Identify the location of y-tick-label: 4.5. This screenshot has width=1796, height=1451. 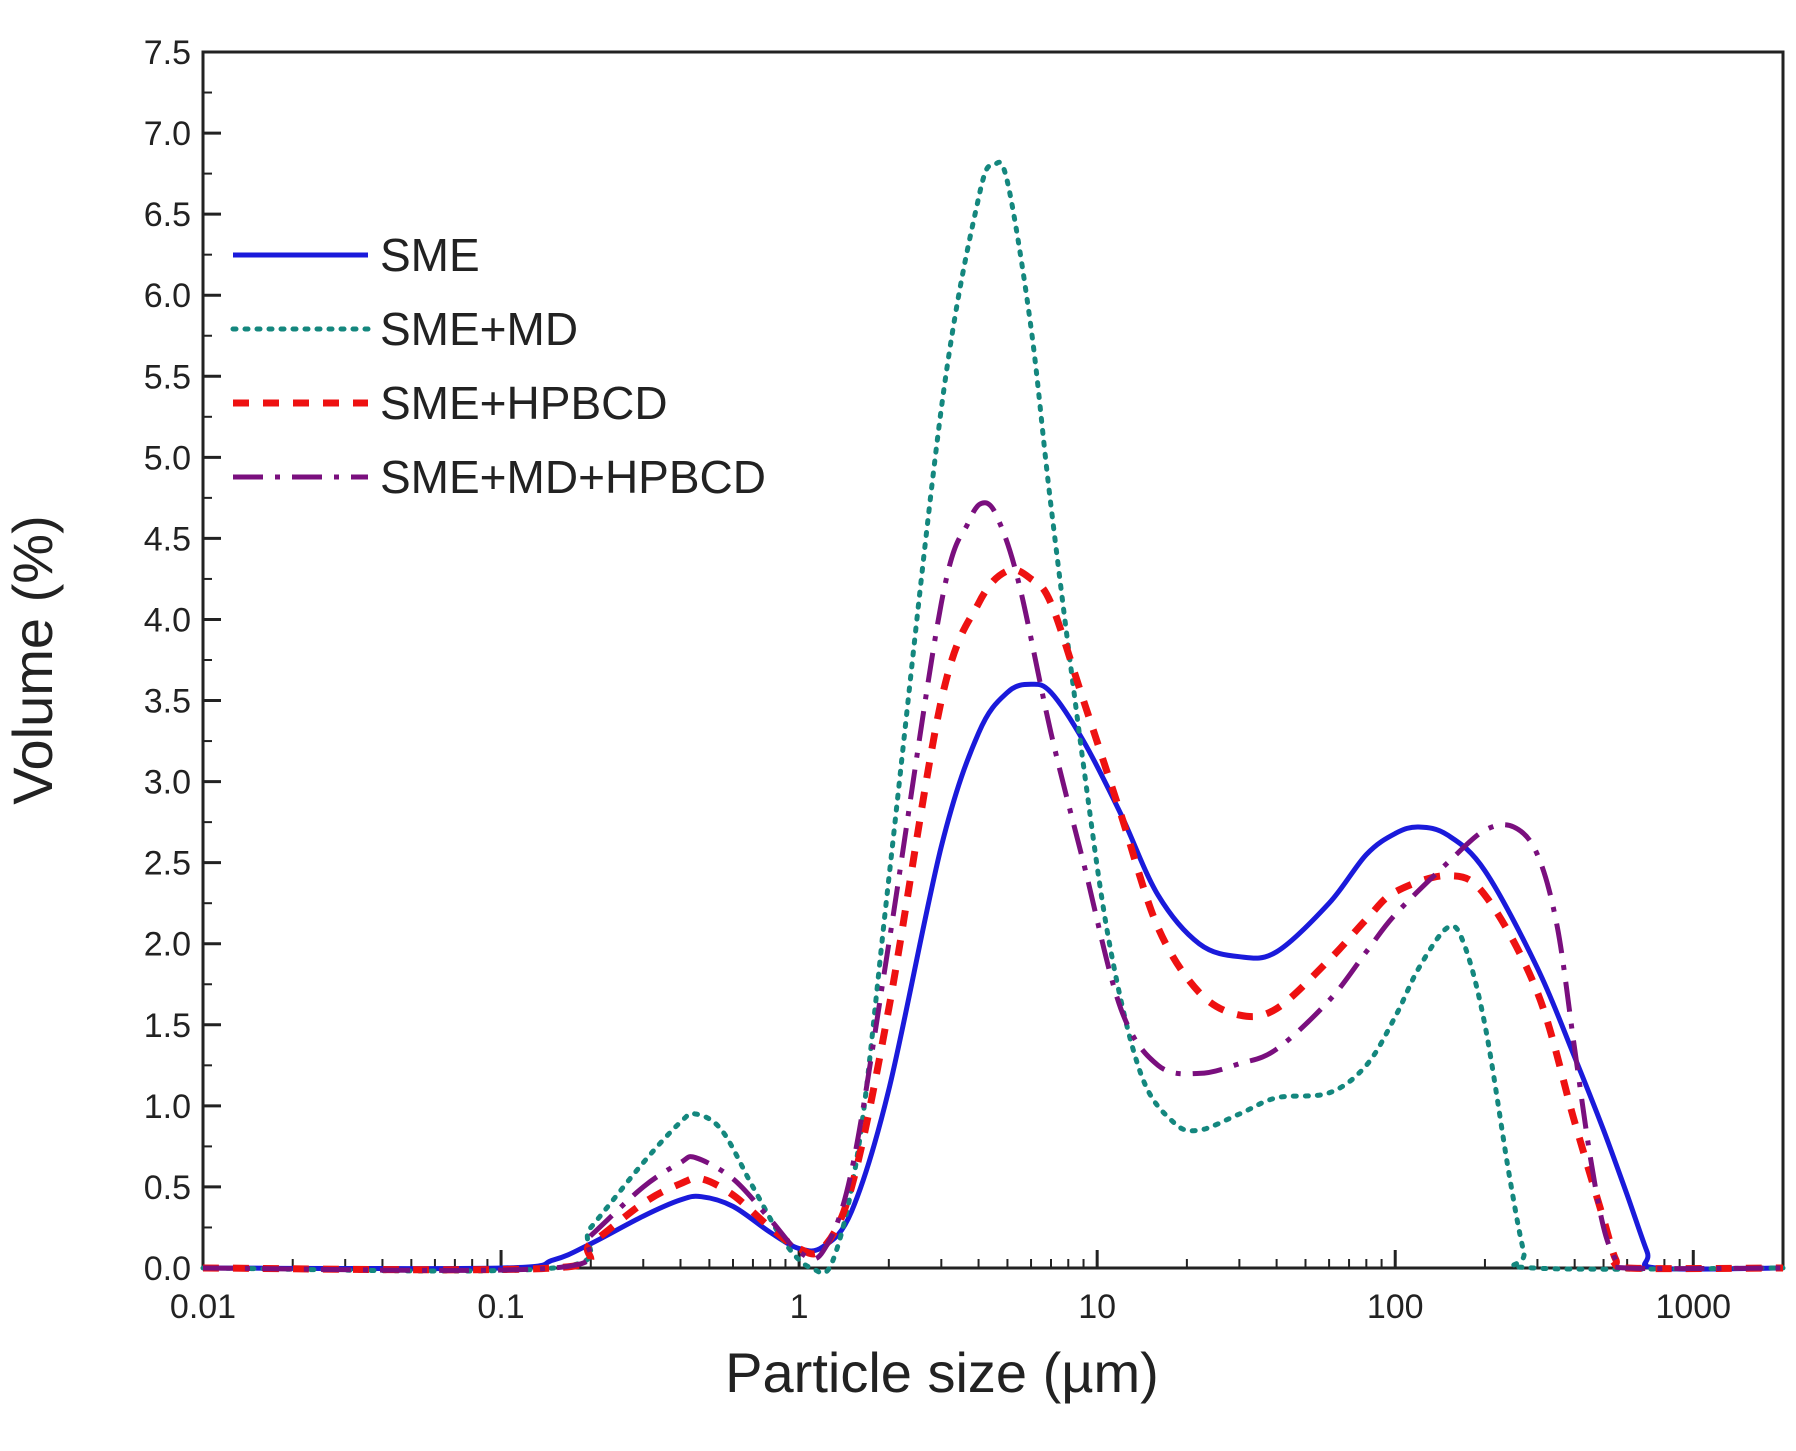
(167, 539).